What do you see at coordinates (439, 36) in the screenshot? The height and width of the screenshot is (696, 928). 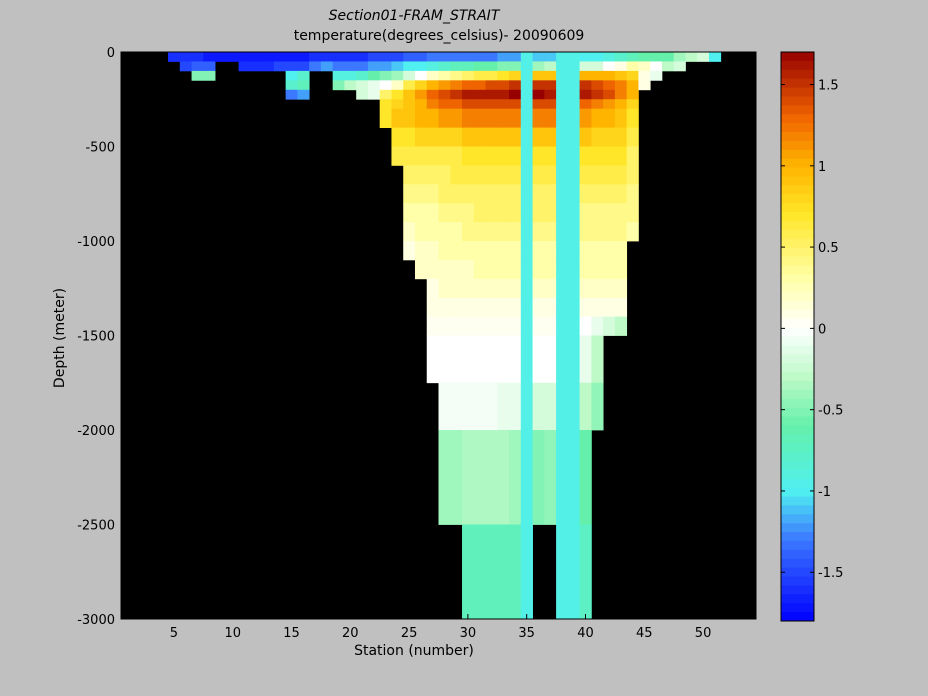 I see `chart-subtitle: temperature(degrees_celsius)- 20090609` at bounding box center [439, 36].